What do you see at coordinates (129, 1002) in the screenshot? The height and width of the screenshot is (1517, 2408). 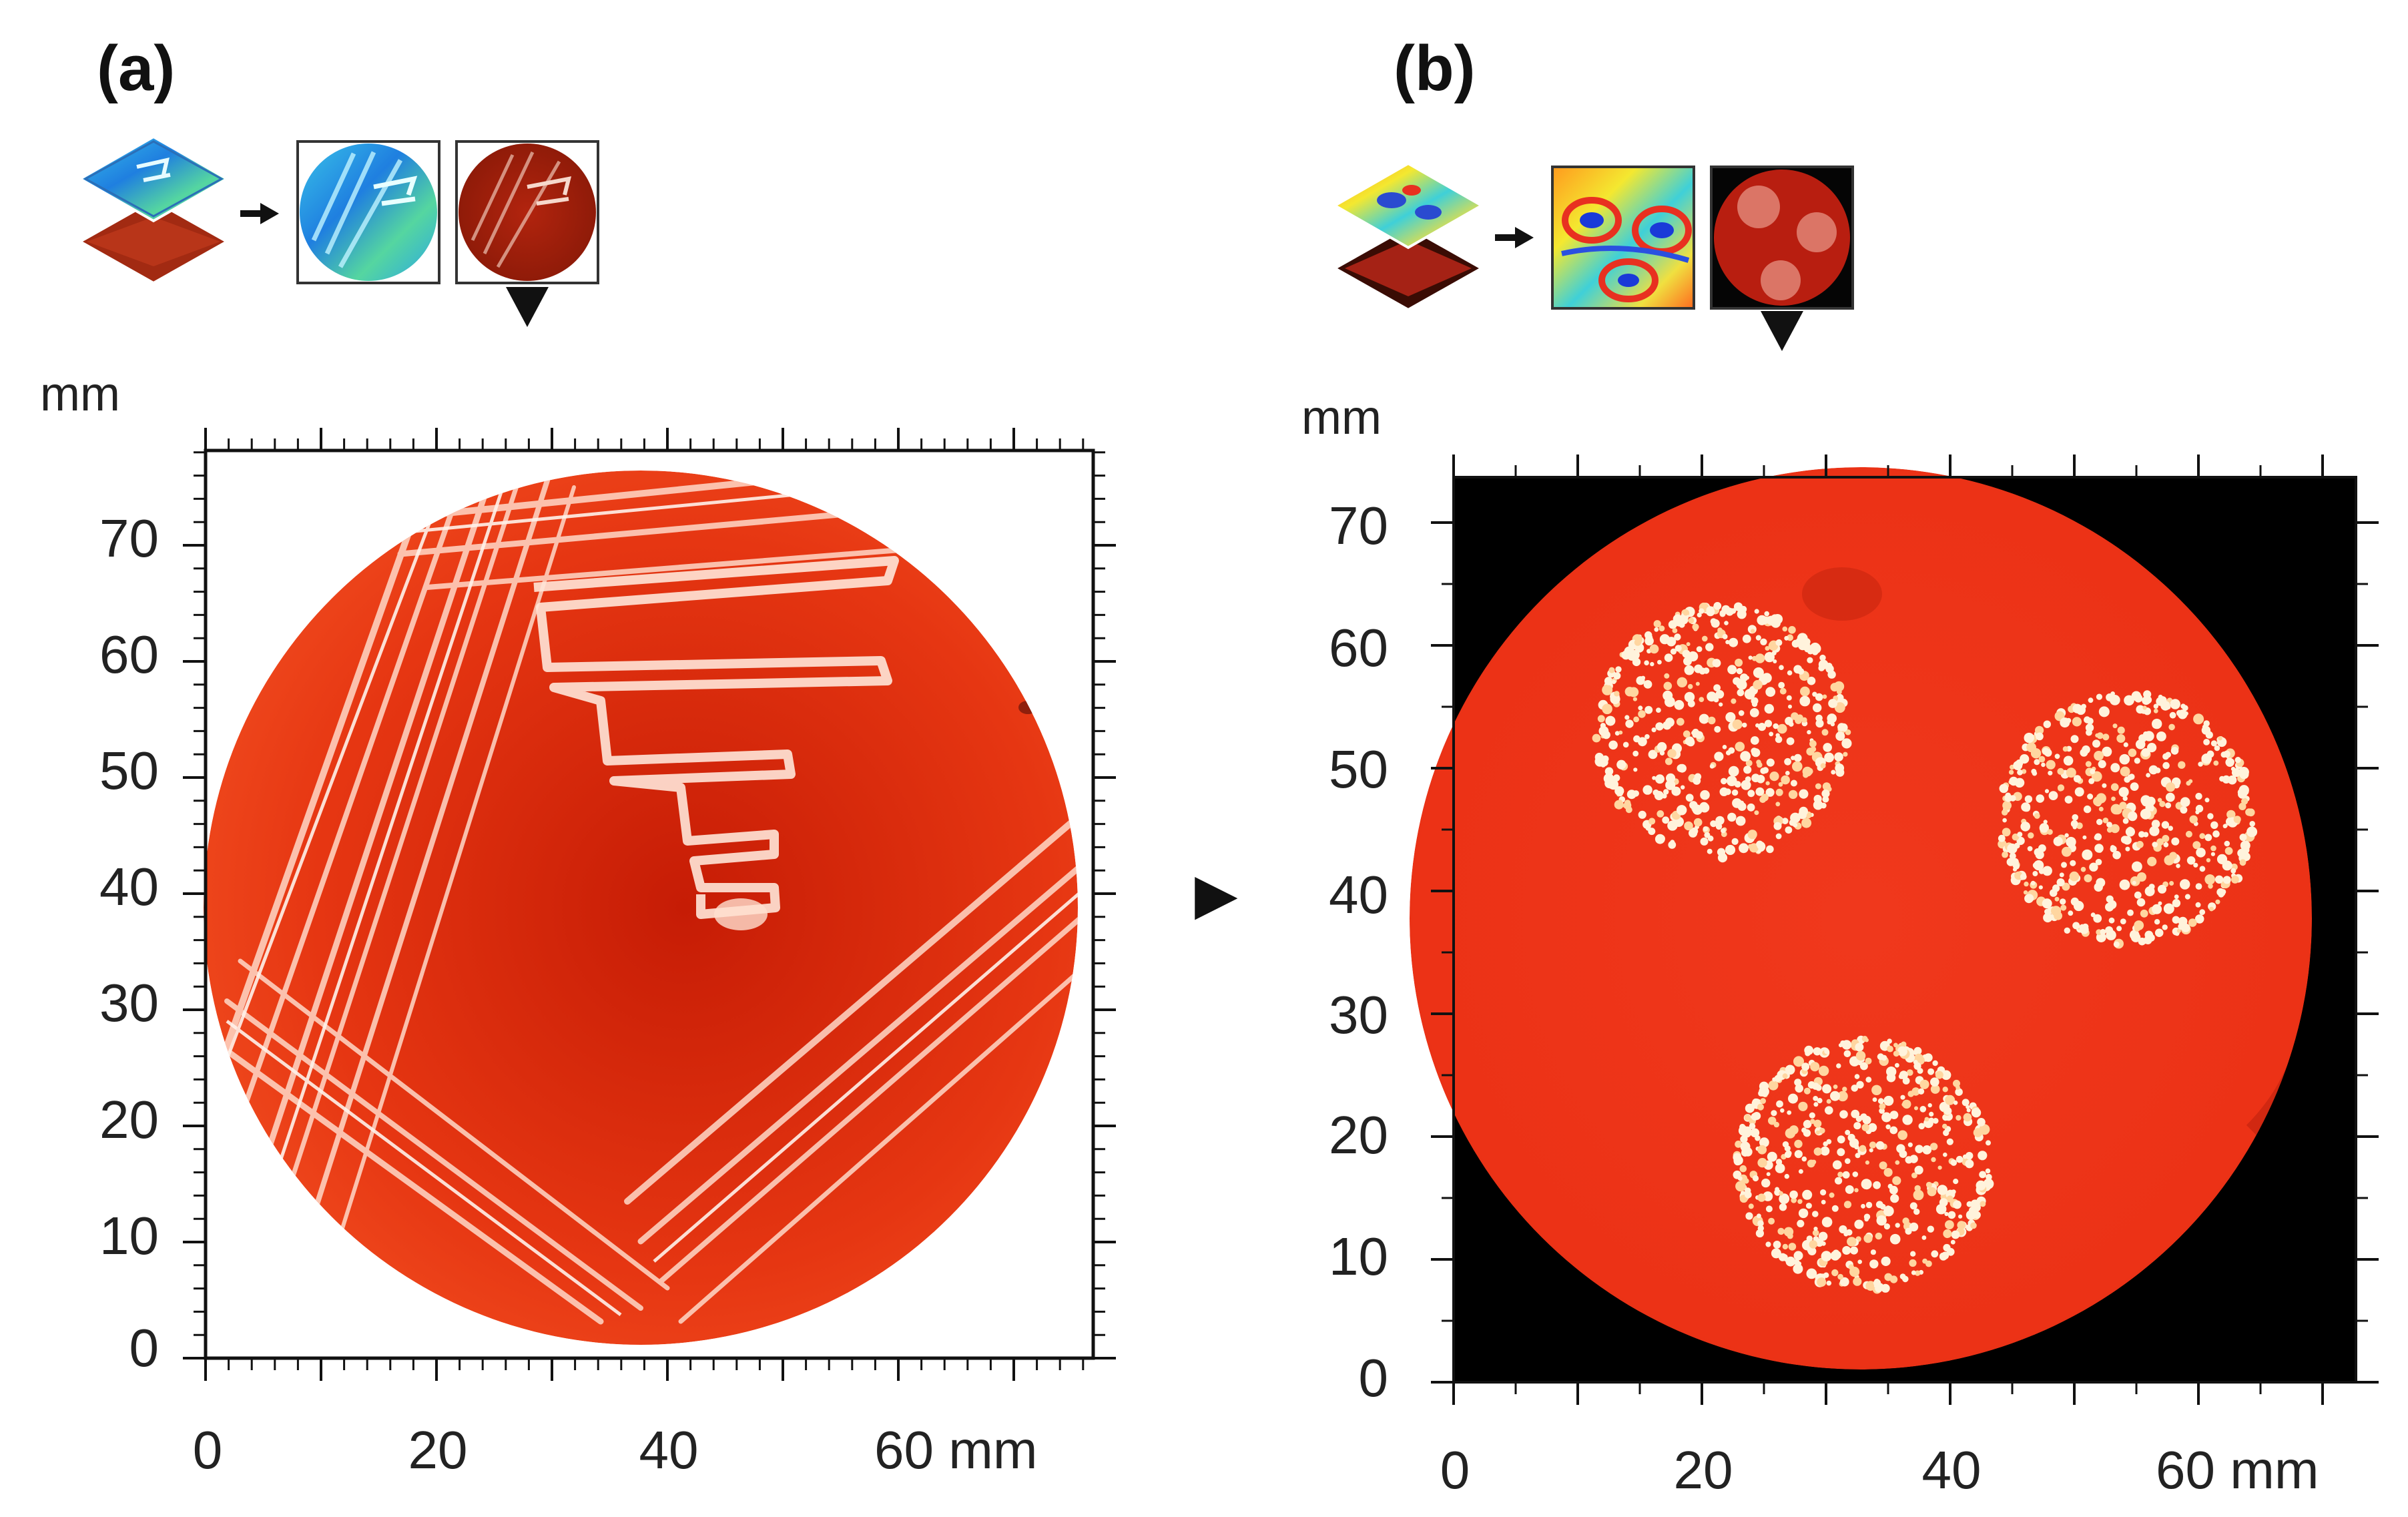 I see `panel-a-y-tick-label: 30` at bounding box center [129, 1002].